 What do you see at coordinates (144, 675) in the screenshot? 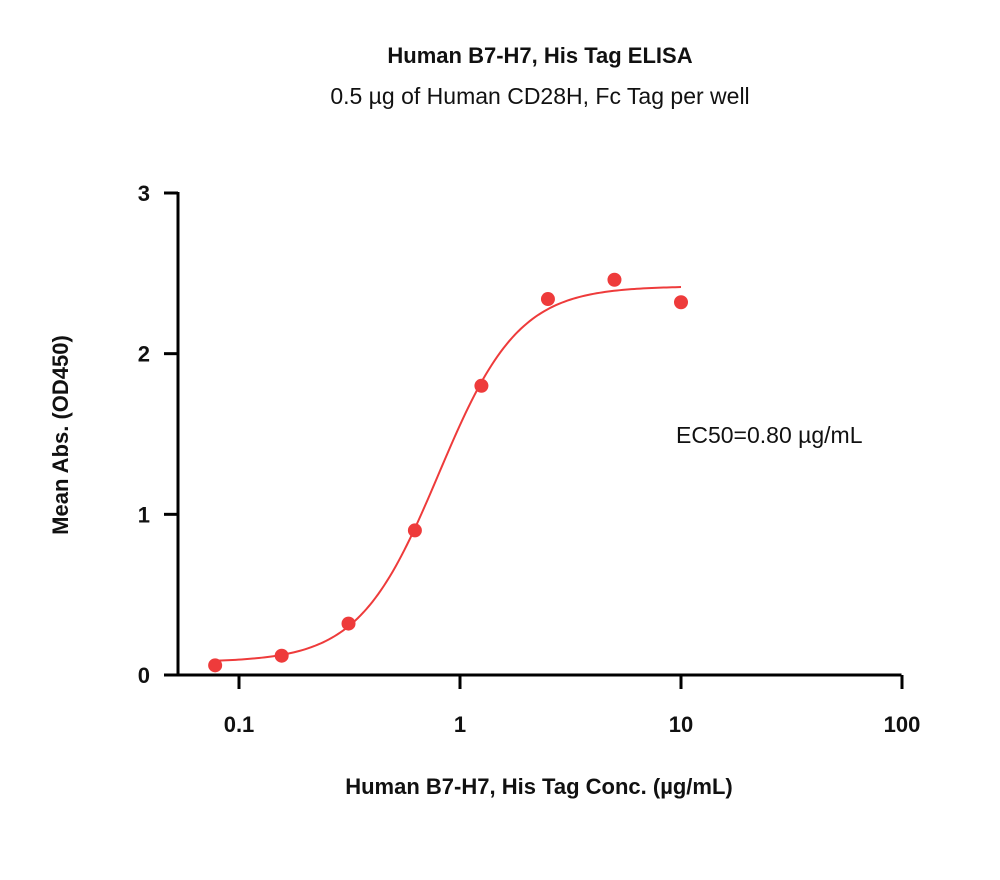
I see `y-tick-label: 0` at bounding box center [144, 675].